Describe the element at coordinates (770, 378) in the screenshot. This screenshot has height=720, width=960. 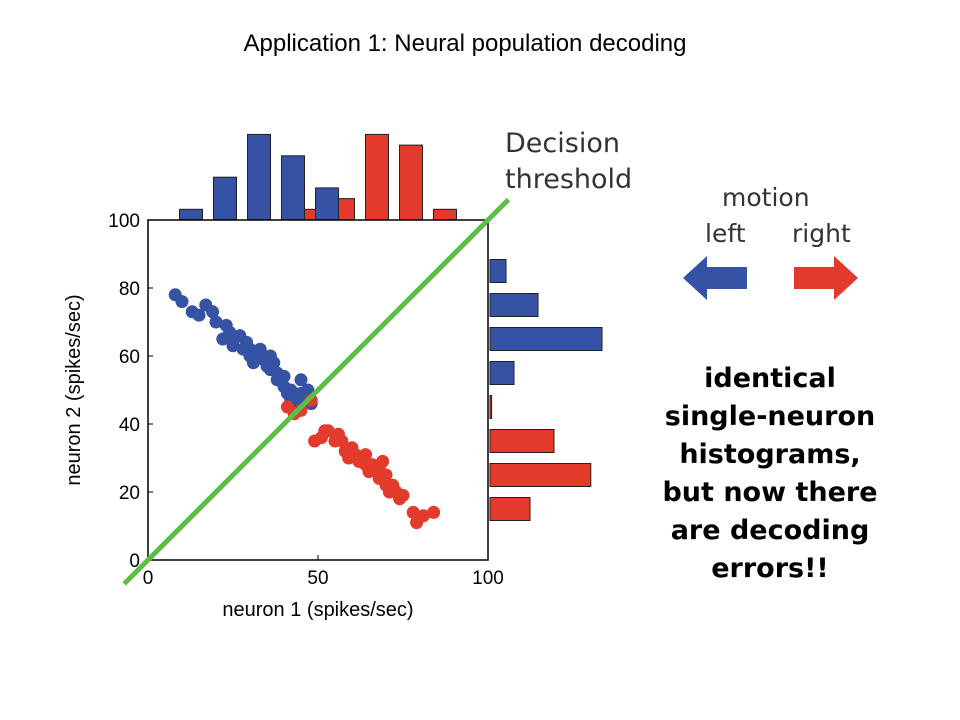
I see `note-line: identical` at that location.